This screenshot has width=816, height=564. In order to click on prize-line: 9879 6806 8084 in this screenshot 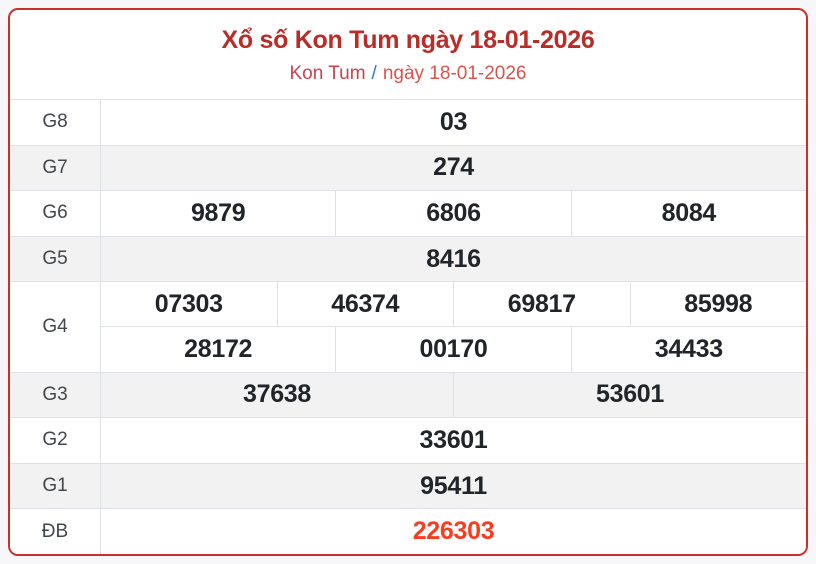, I will do `click(453, 213)`.